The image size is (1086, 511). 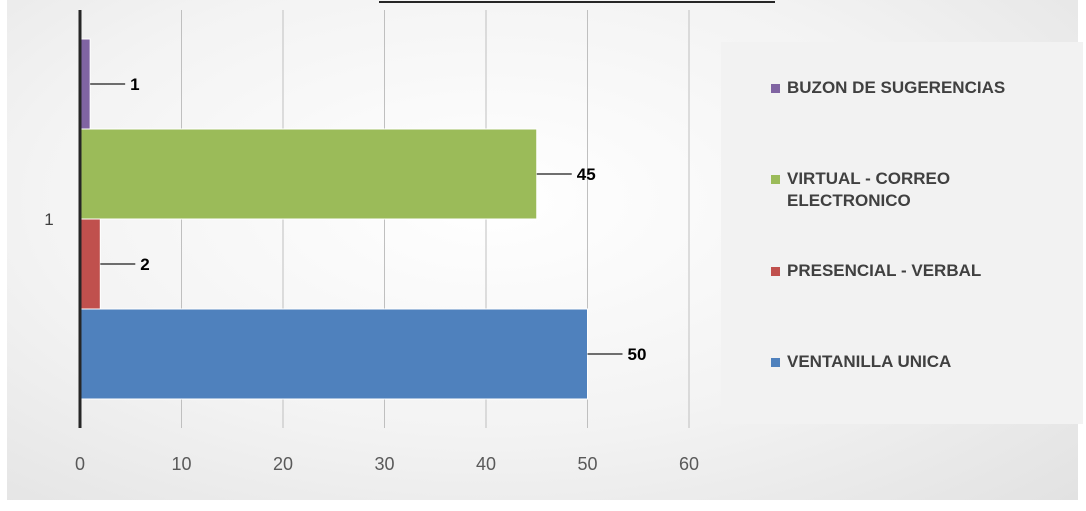 I want to click on legend-item-ventanilla: VENTANILLA UNICA, so click(x=904, y=362).